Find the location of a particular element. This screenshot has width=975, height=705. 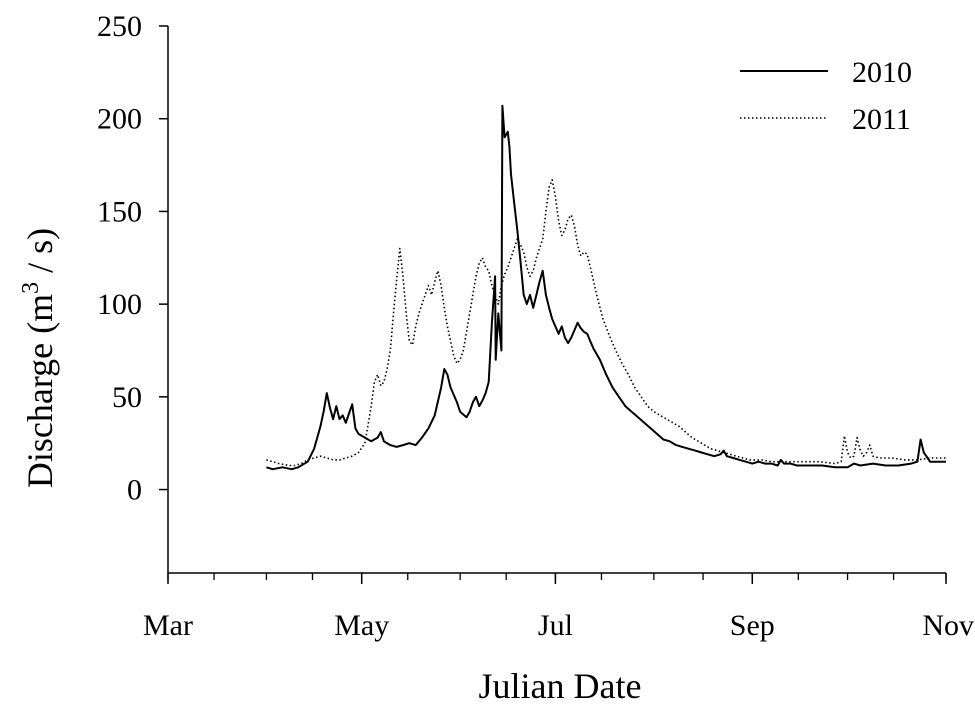

legend: 2010 2011 is located at coordinates (826, 96).